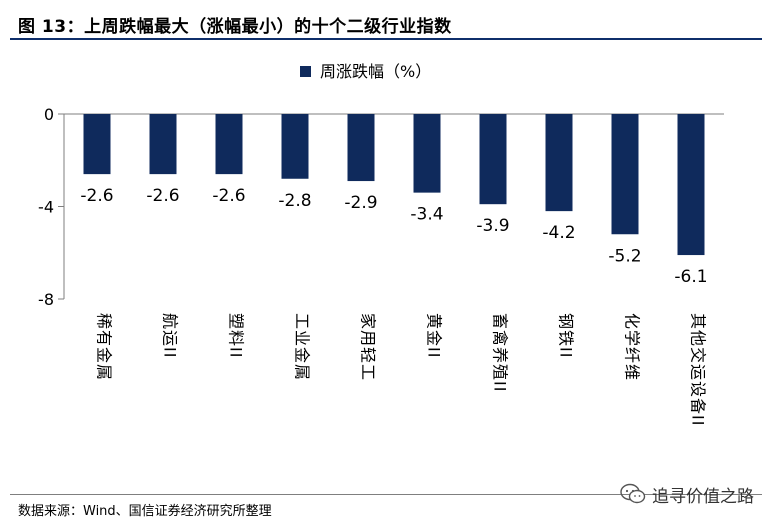  What do you see at coordinates (492, 226) in the screenshot?
I see `data-label: -3.9` at bounding box center [492, 226].